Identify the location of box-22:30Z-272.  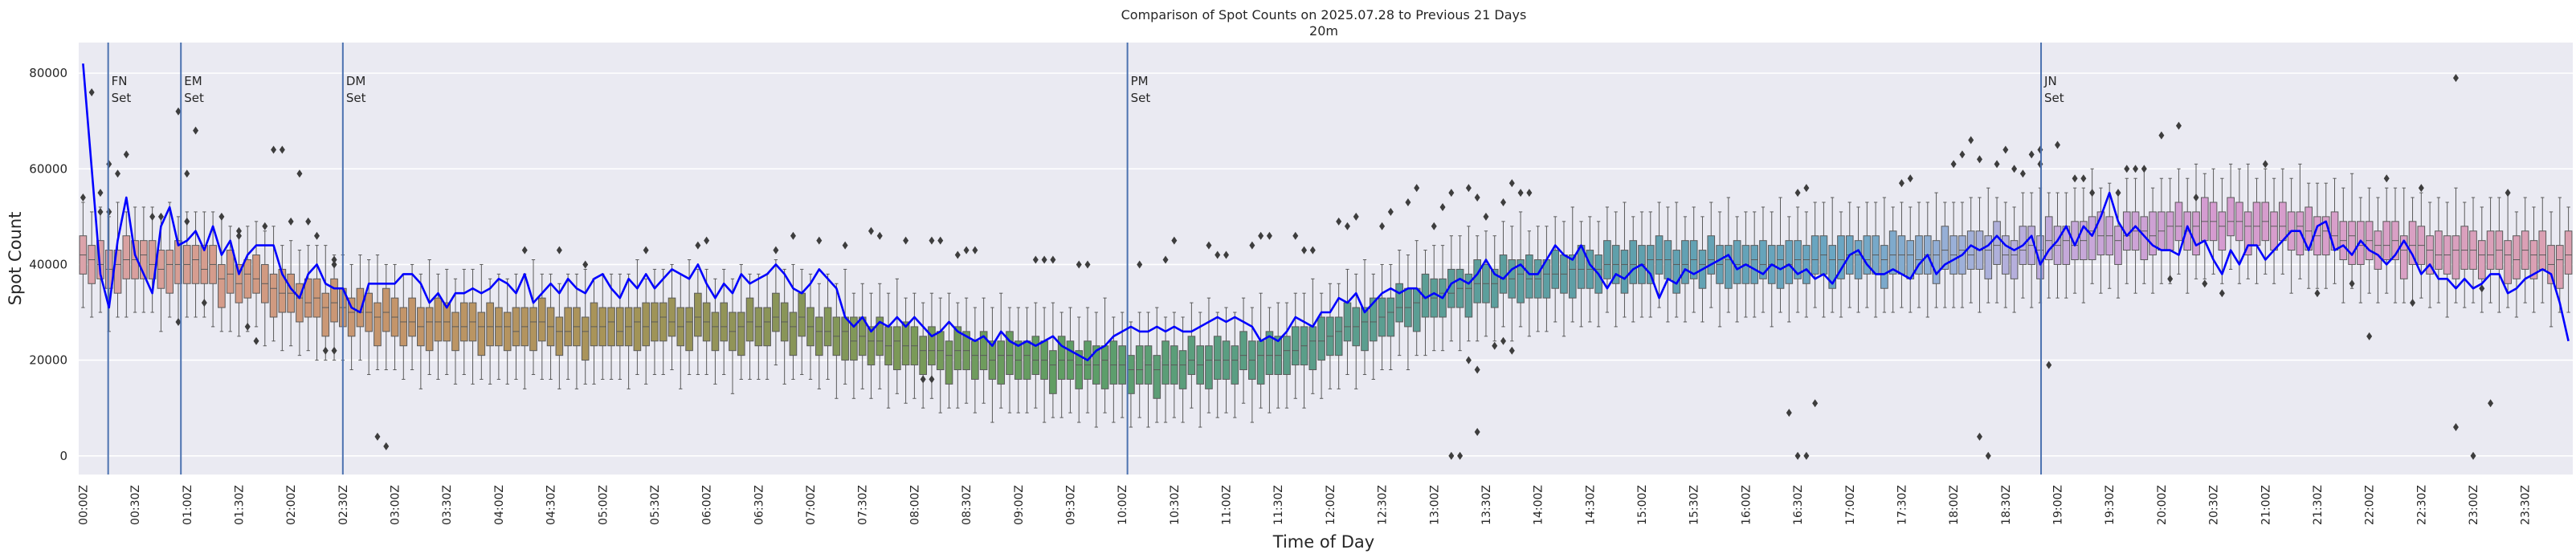
(2439, 250).